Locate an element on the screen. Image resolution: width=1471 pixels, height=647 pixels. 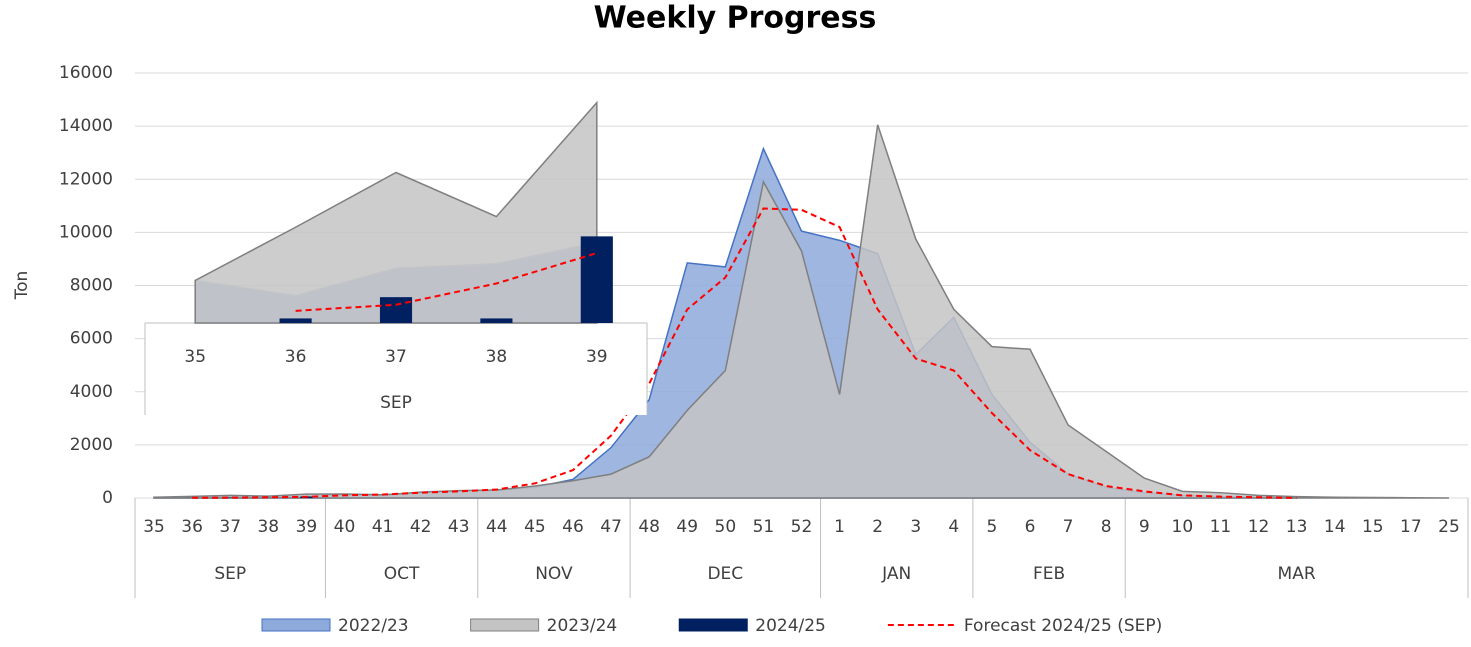
group-label: MAR is located at coordinates (1297, 574).